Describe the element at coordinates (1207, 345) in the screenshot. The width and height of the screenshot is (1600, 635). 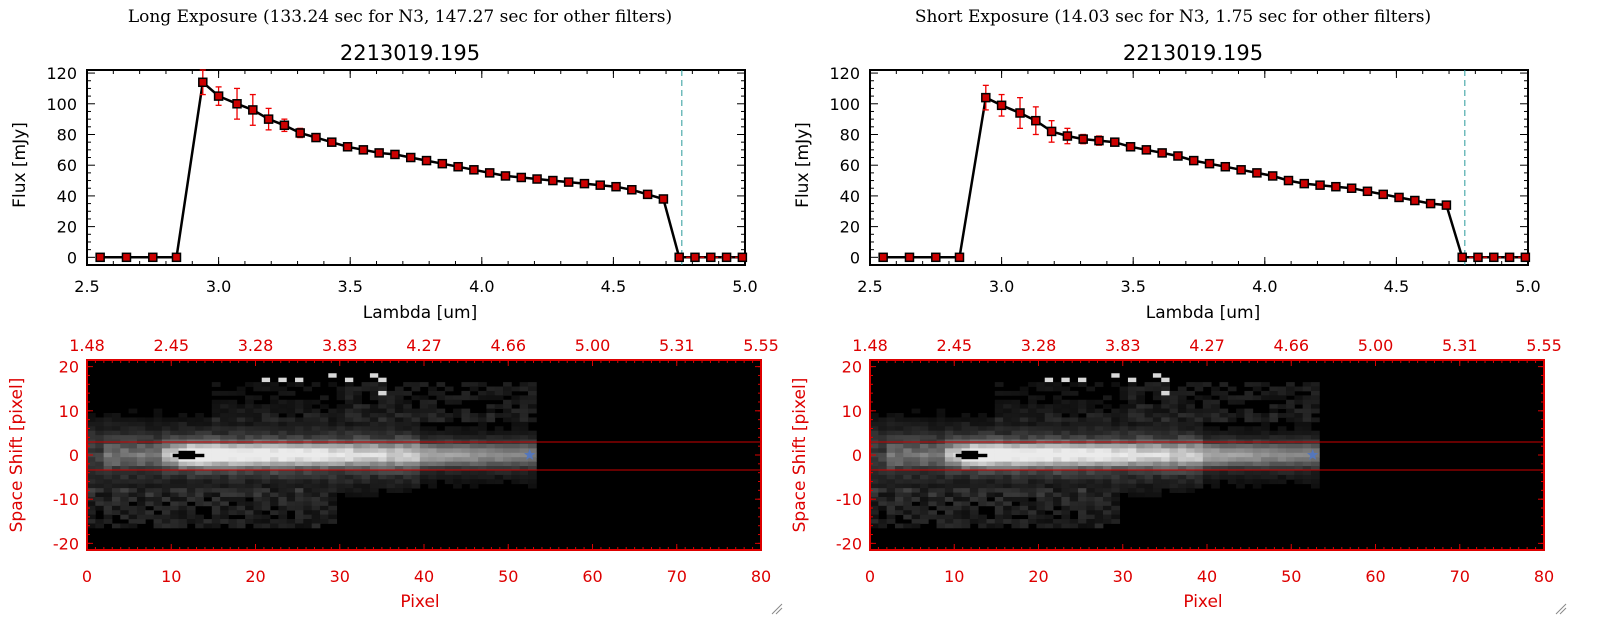
I see `top-tick-label: 4.27` at that location.